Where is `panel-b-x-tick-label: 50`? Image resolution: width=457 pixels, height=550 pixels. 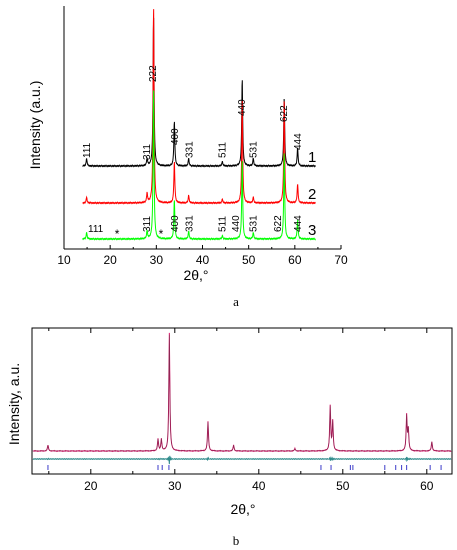
panel-b-x-tick-label: 50 is located at coordinates (343, 486).